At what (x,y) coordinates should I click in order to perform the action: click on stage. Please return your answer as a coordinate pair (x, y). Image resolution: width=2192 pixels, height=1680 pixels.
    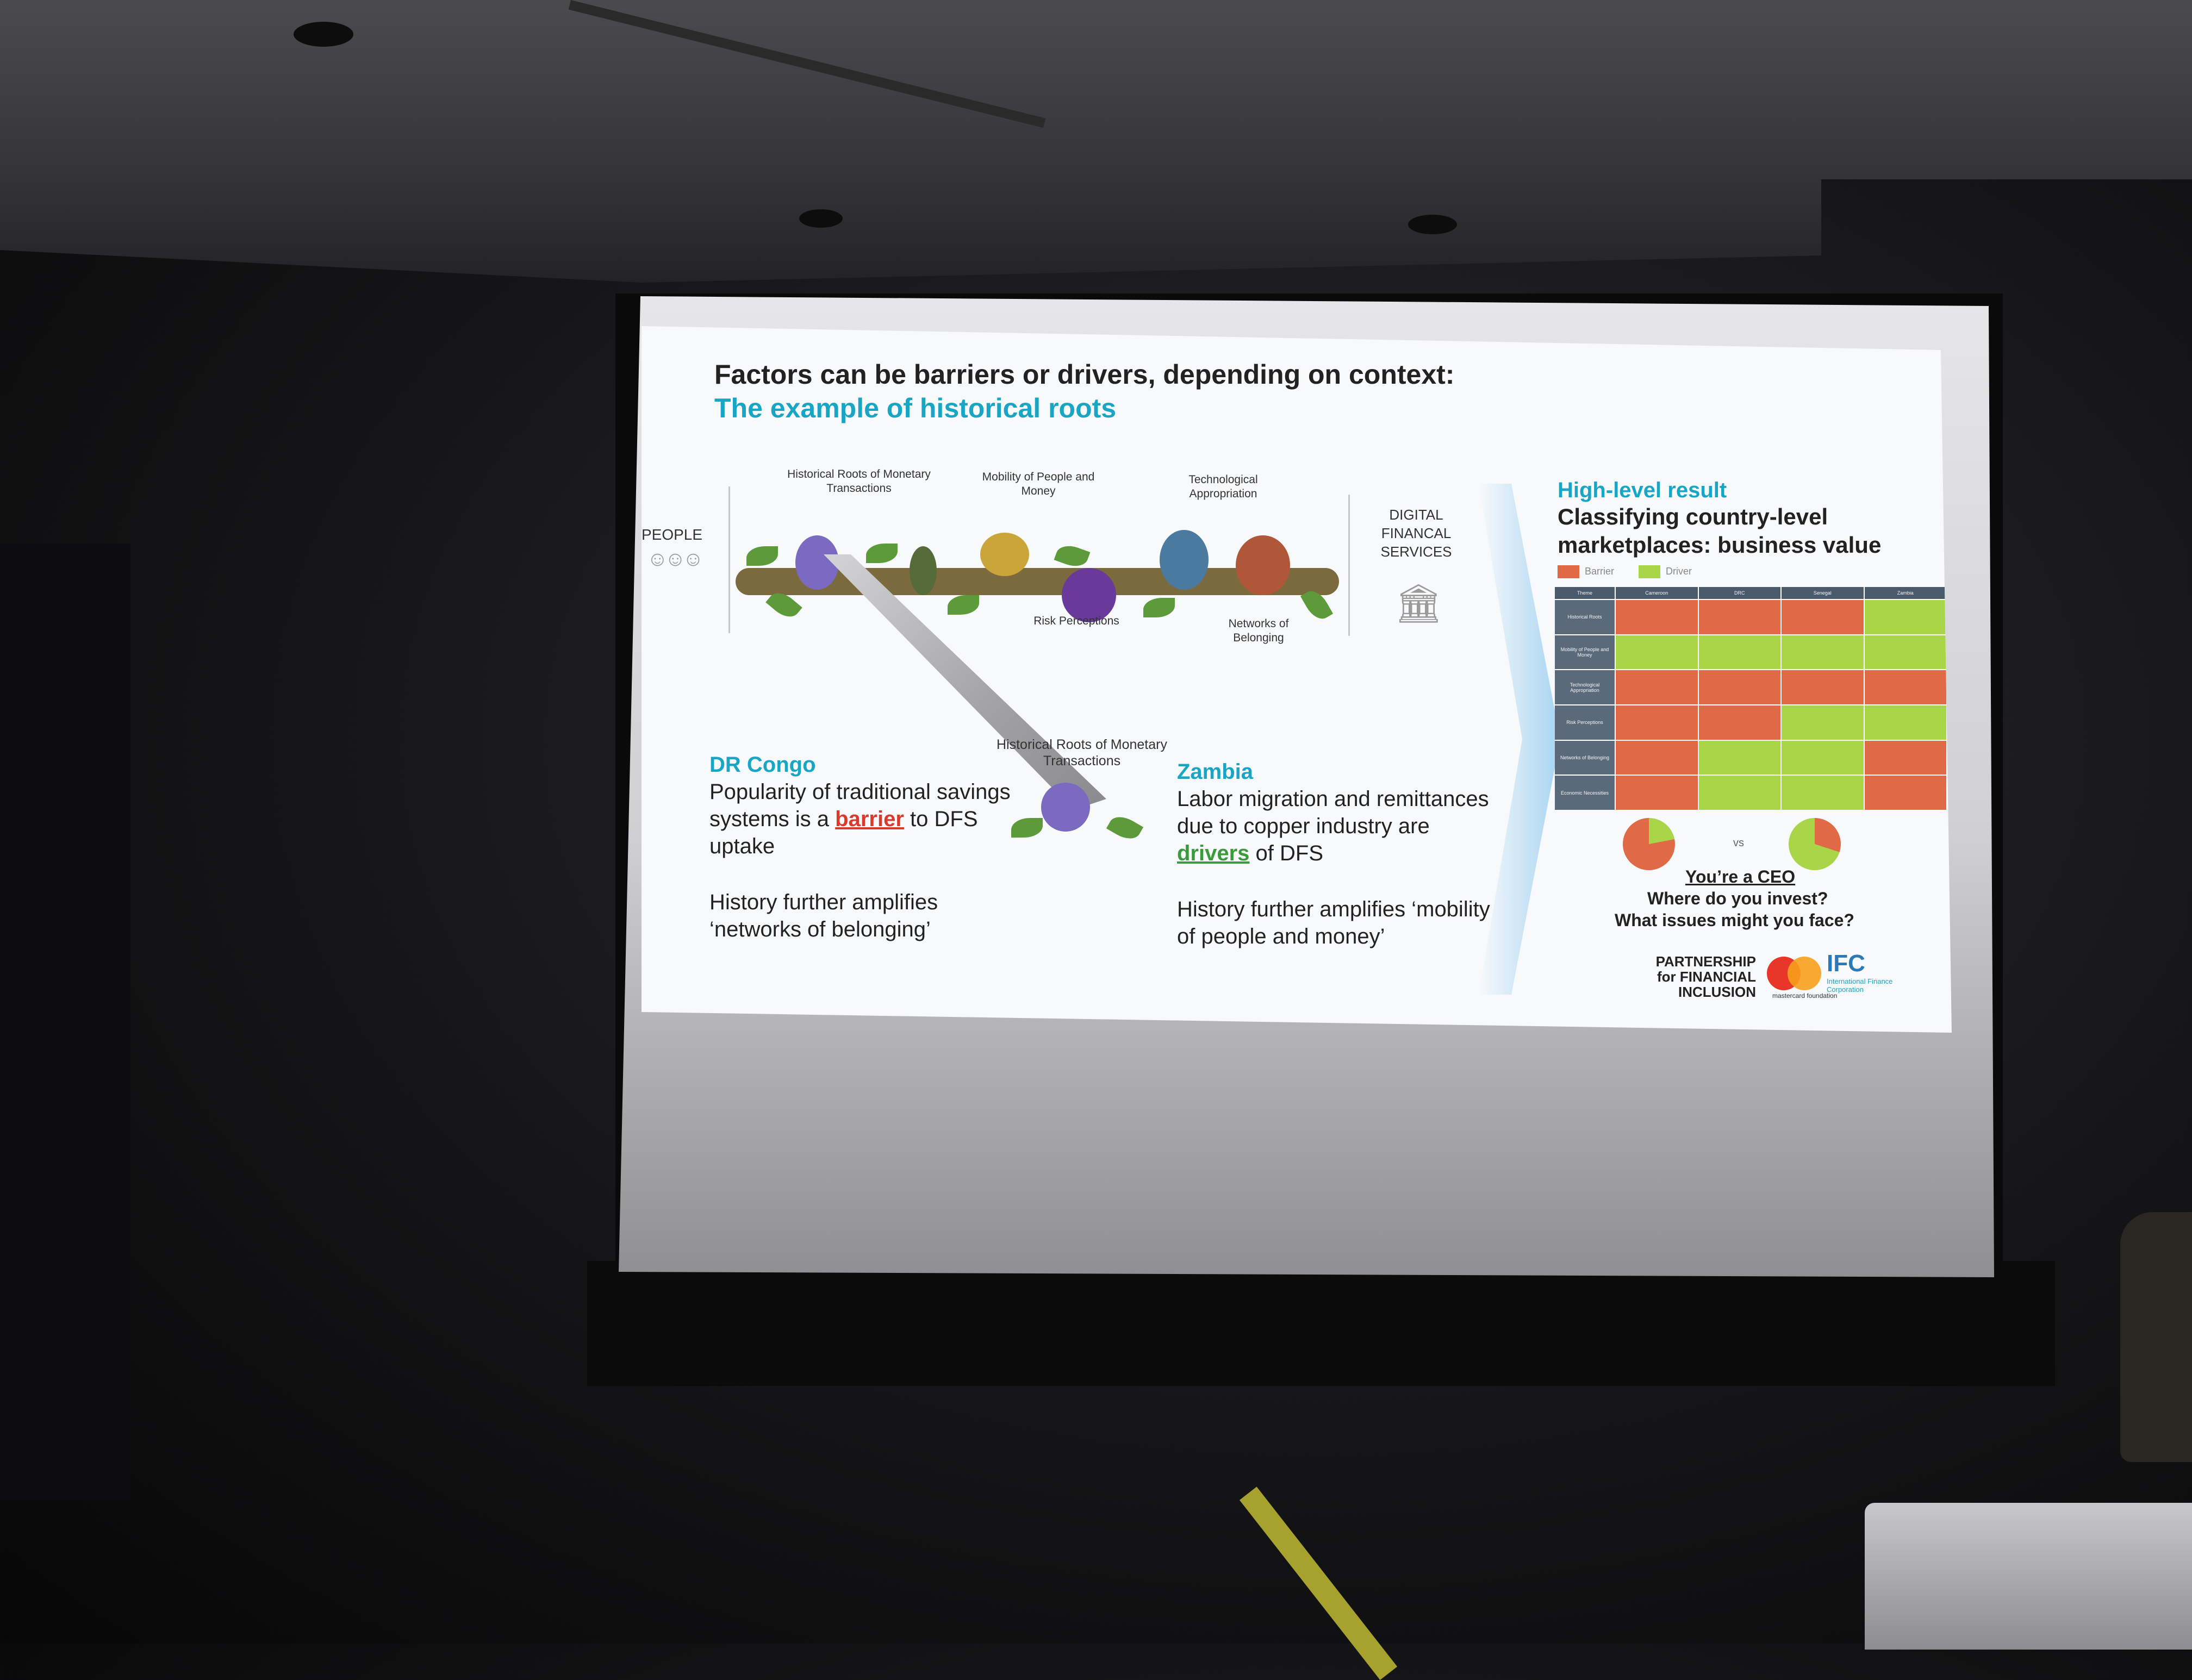
    Looking at the image, I should click on (1321, 1323).